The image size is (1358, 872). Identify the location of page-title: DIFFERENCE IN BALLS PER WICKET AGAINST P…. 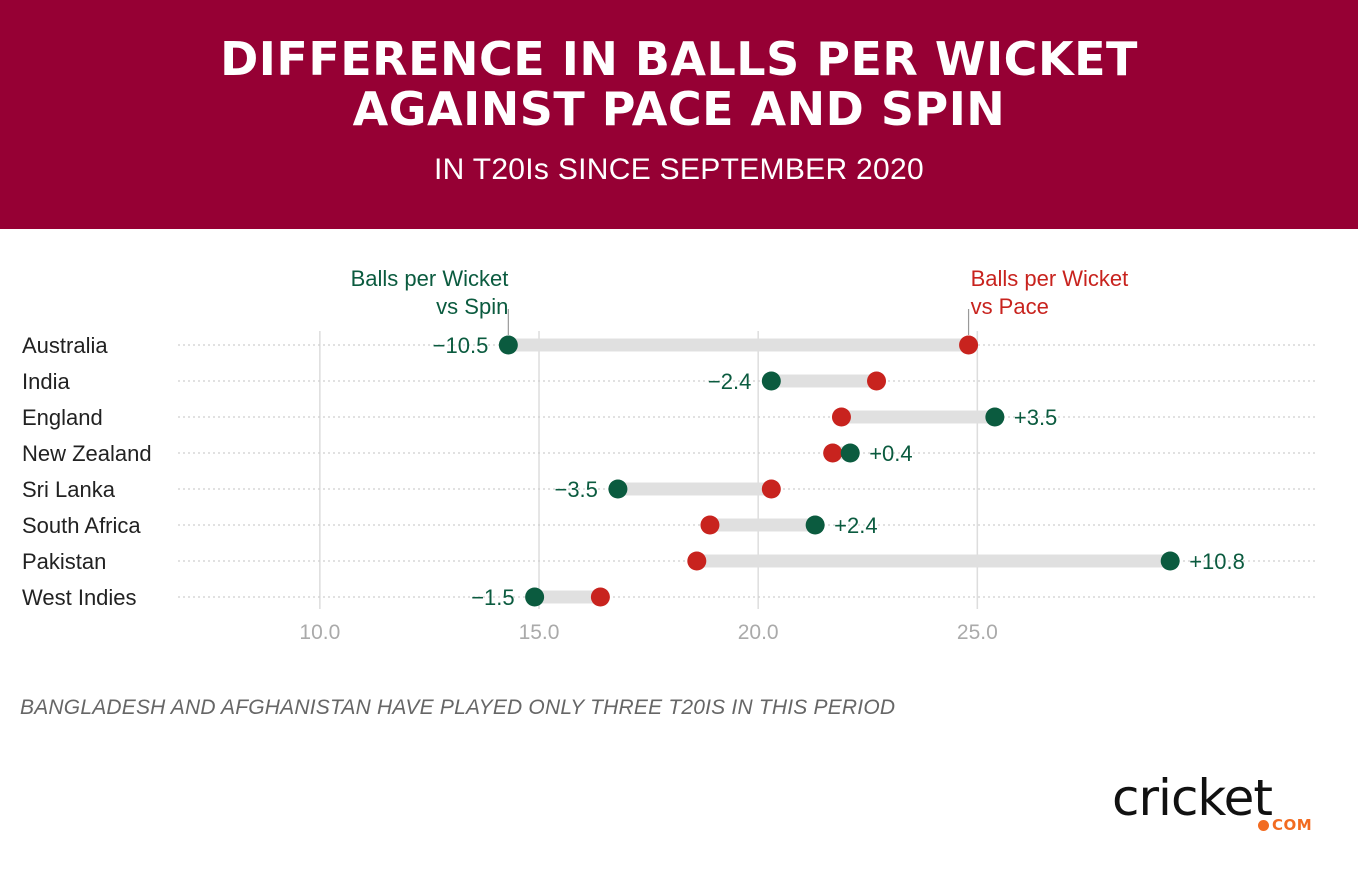
(679, 84).